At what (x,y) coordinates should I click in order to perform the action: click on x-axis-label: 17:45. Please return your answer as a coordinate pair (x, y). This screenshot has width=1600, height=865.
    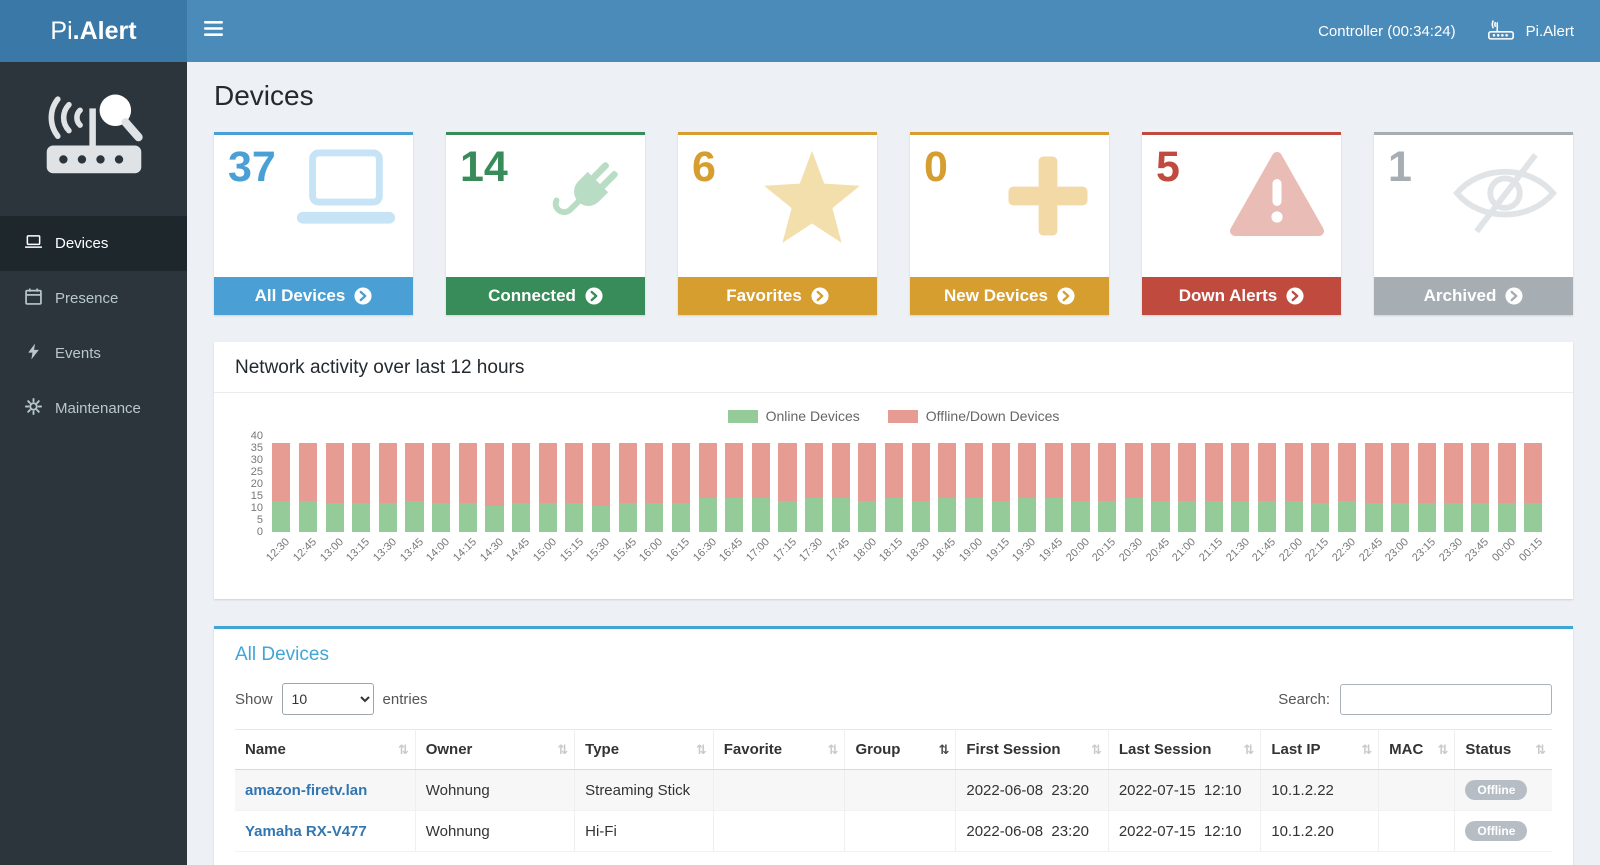
    Looking at the image, I should click on (837, 550).